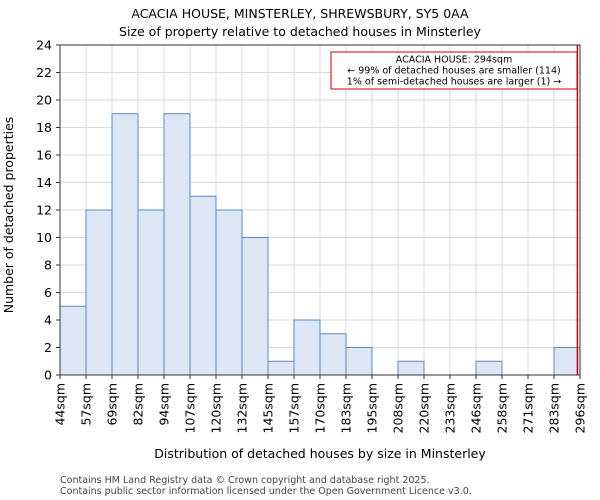 The width and height of the screenshot is (600, 500). What do you see at coordinates (44, 182) in the screenshot?
I see `y-tick-label: 14` at bounding box center [44, 182].